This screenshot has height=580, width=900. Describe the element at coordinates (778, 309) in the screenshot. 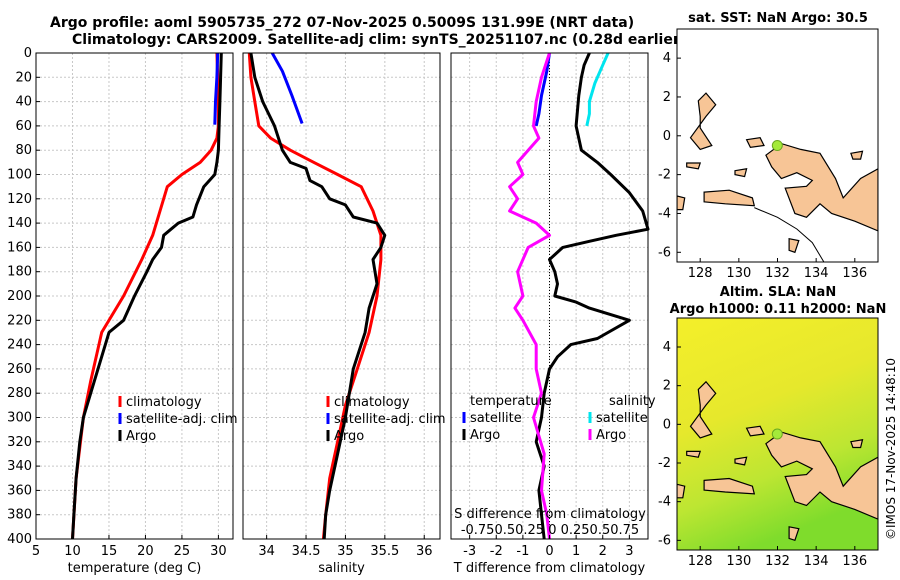

I see `sla-map-title-2: Argo h1000: 0.11 h2000: NaN` at that location.